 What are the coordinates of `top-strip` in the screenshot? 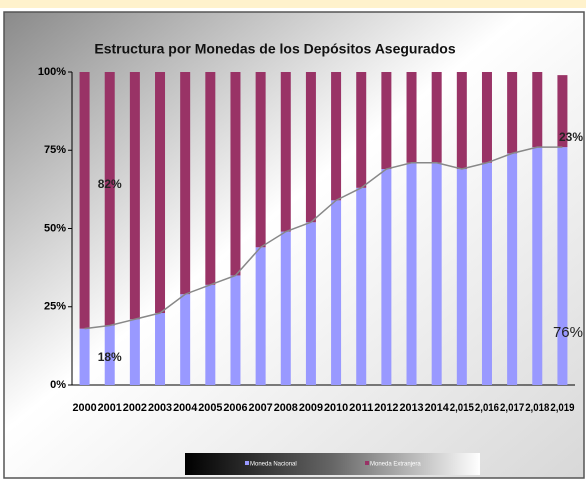 It's located at (293, 4).